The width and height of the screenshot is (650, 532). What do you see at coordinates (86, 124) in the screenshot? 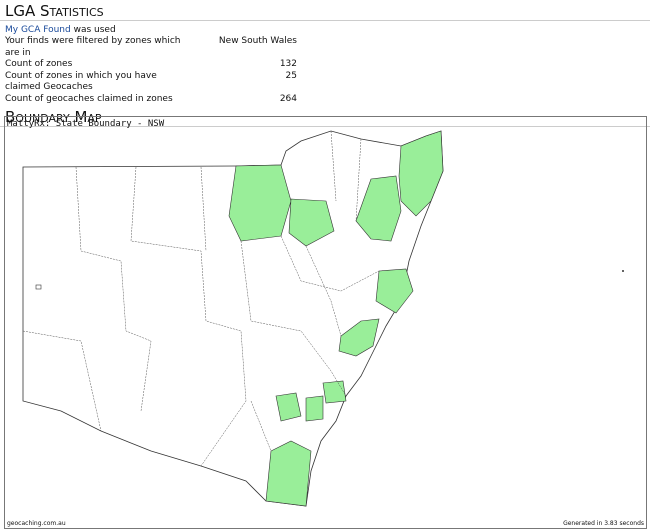
I see `map-title: MattyRx: State Boundary - NSW` at bounding box center [86, 124].